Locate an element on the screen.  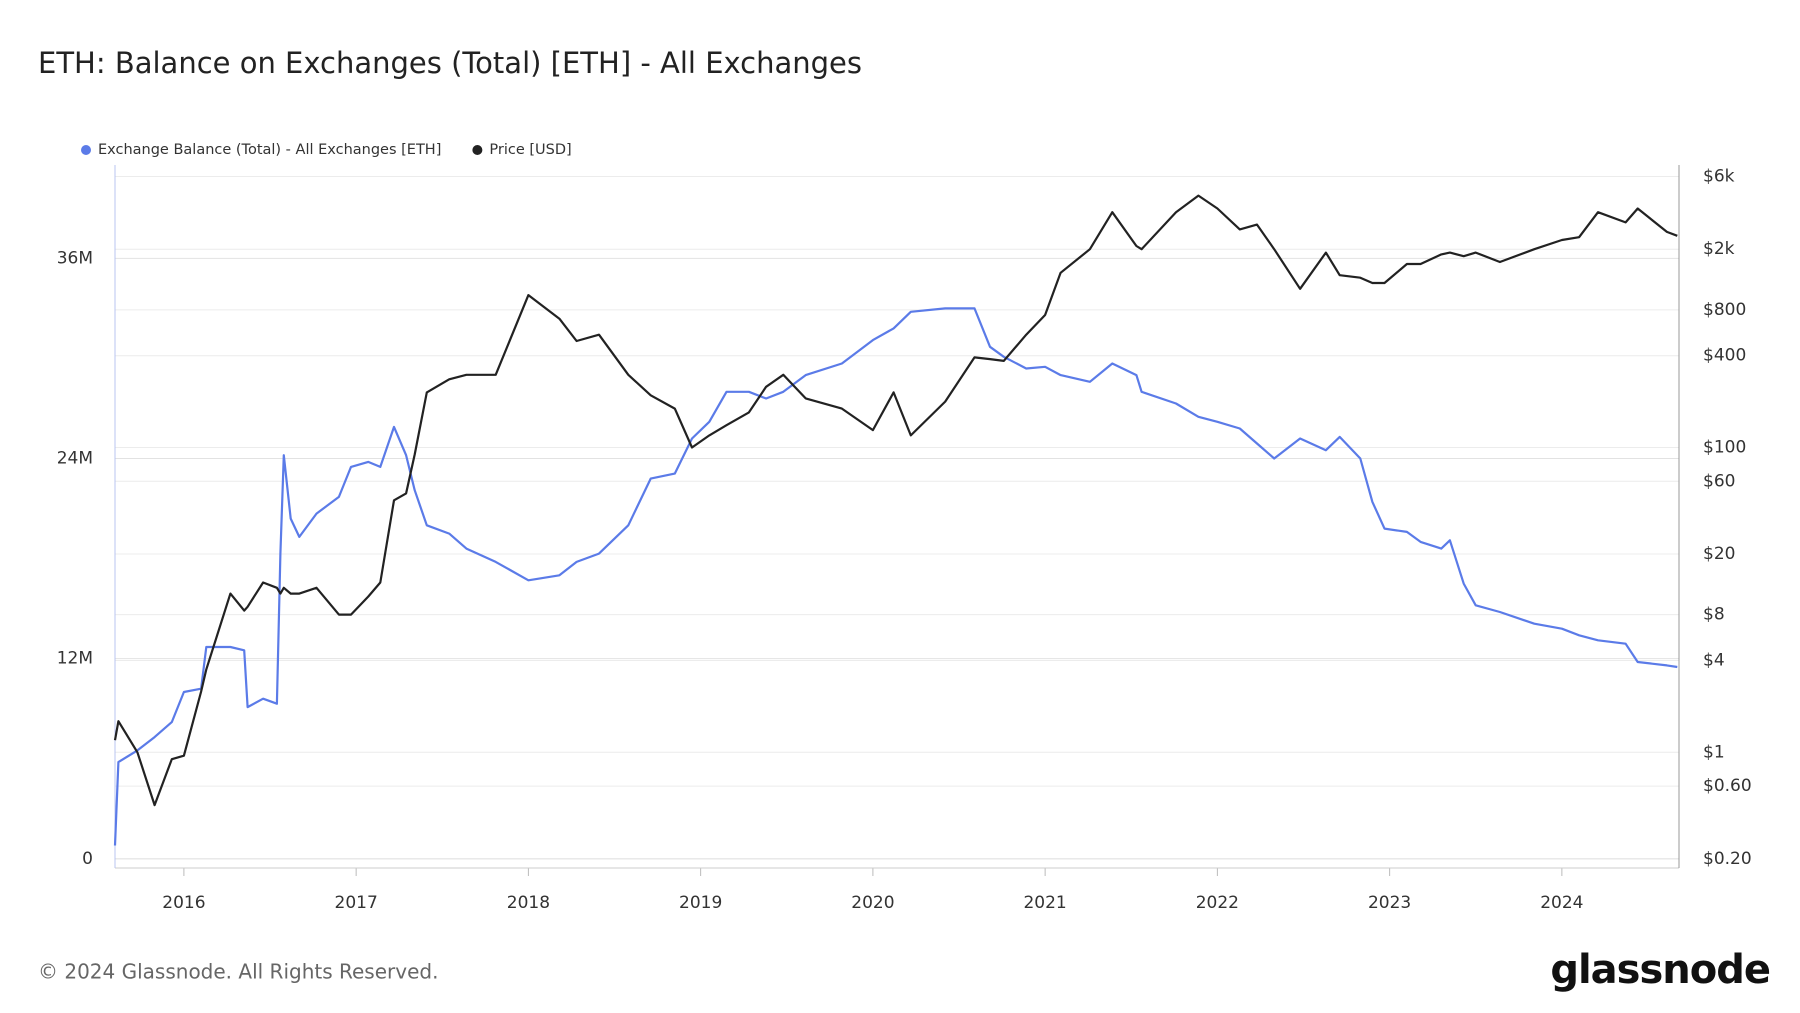
y2-tick-label: $2k is located at coordinates (1719, 249).